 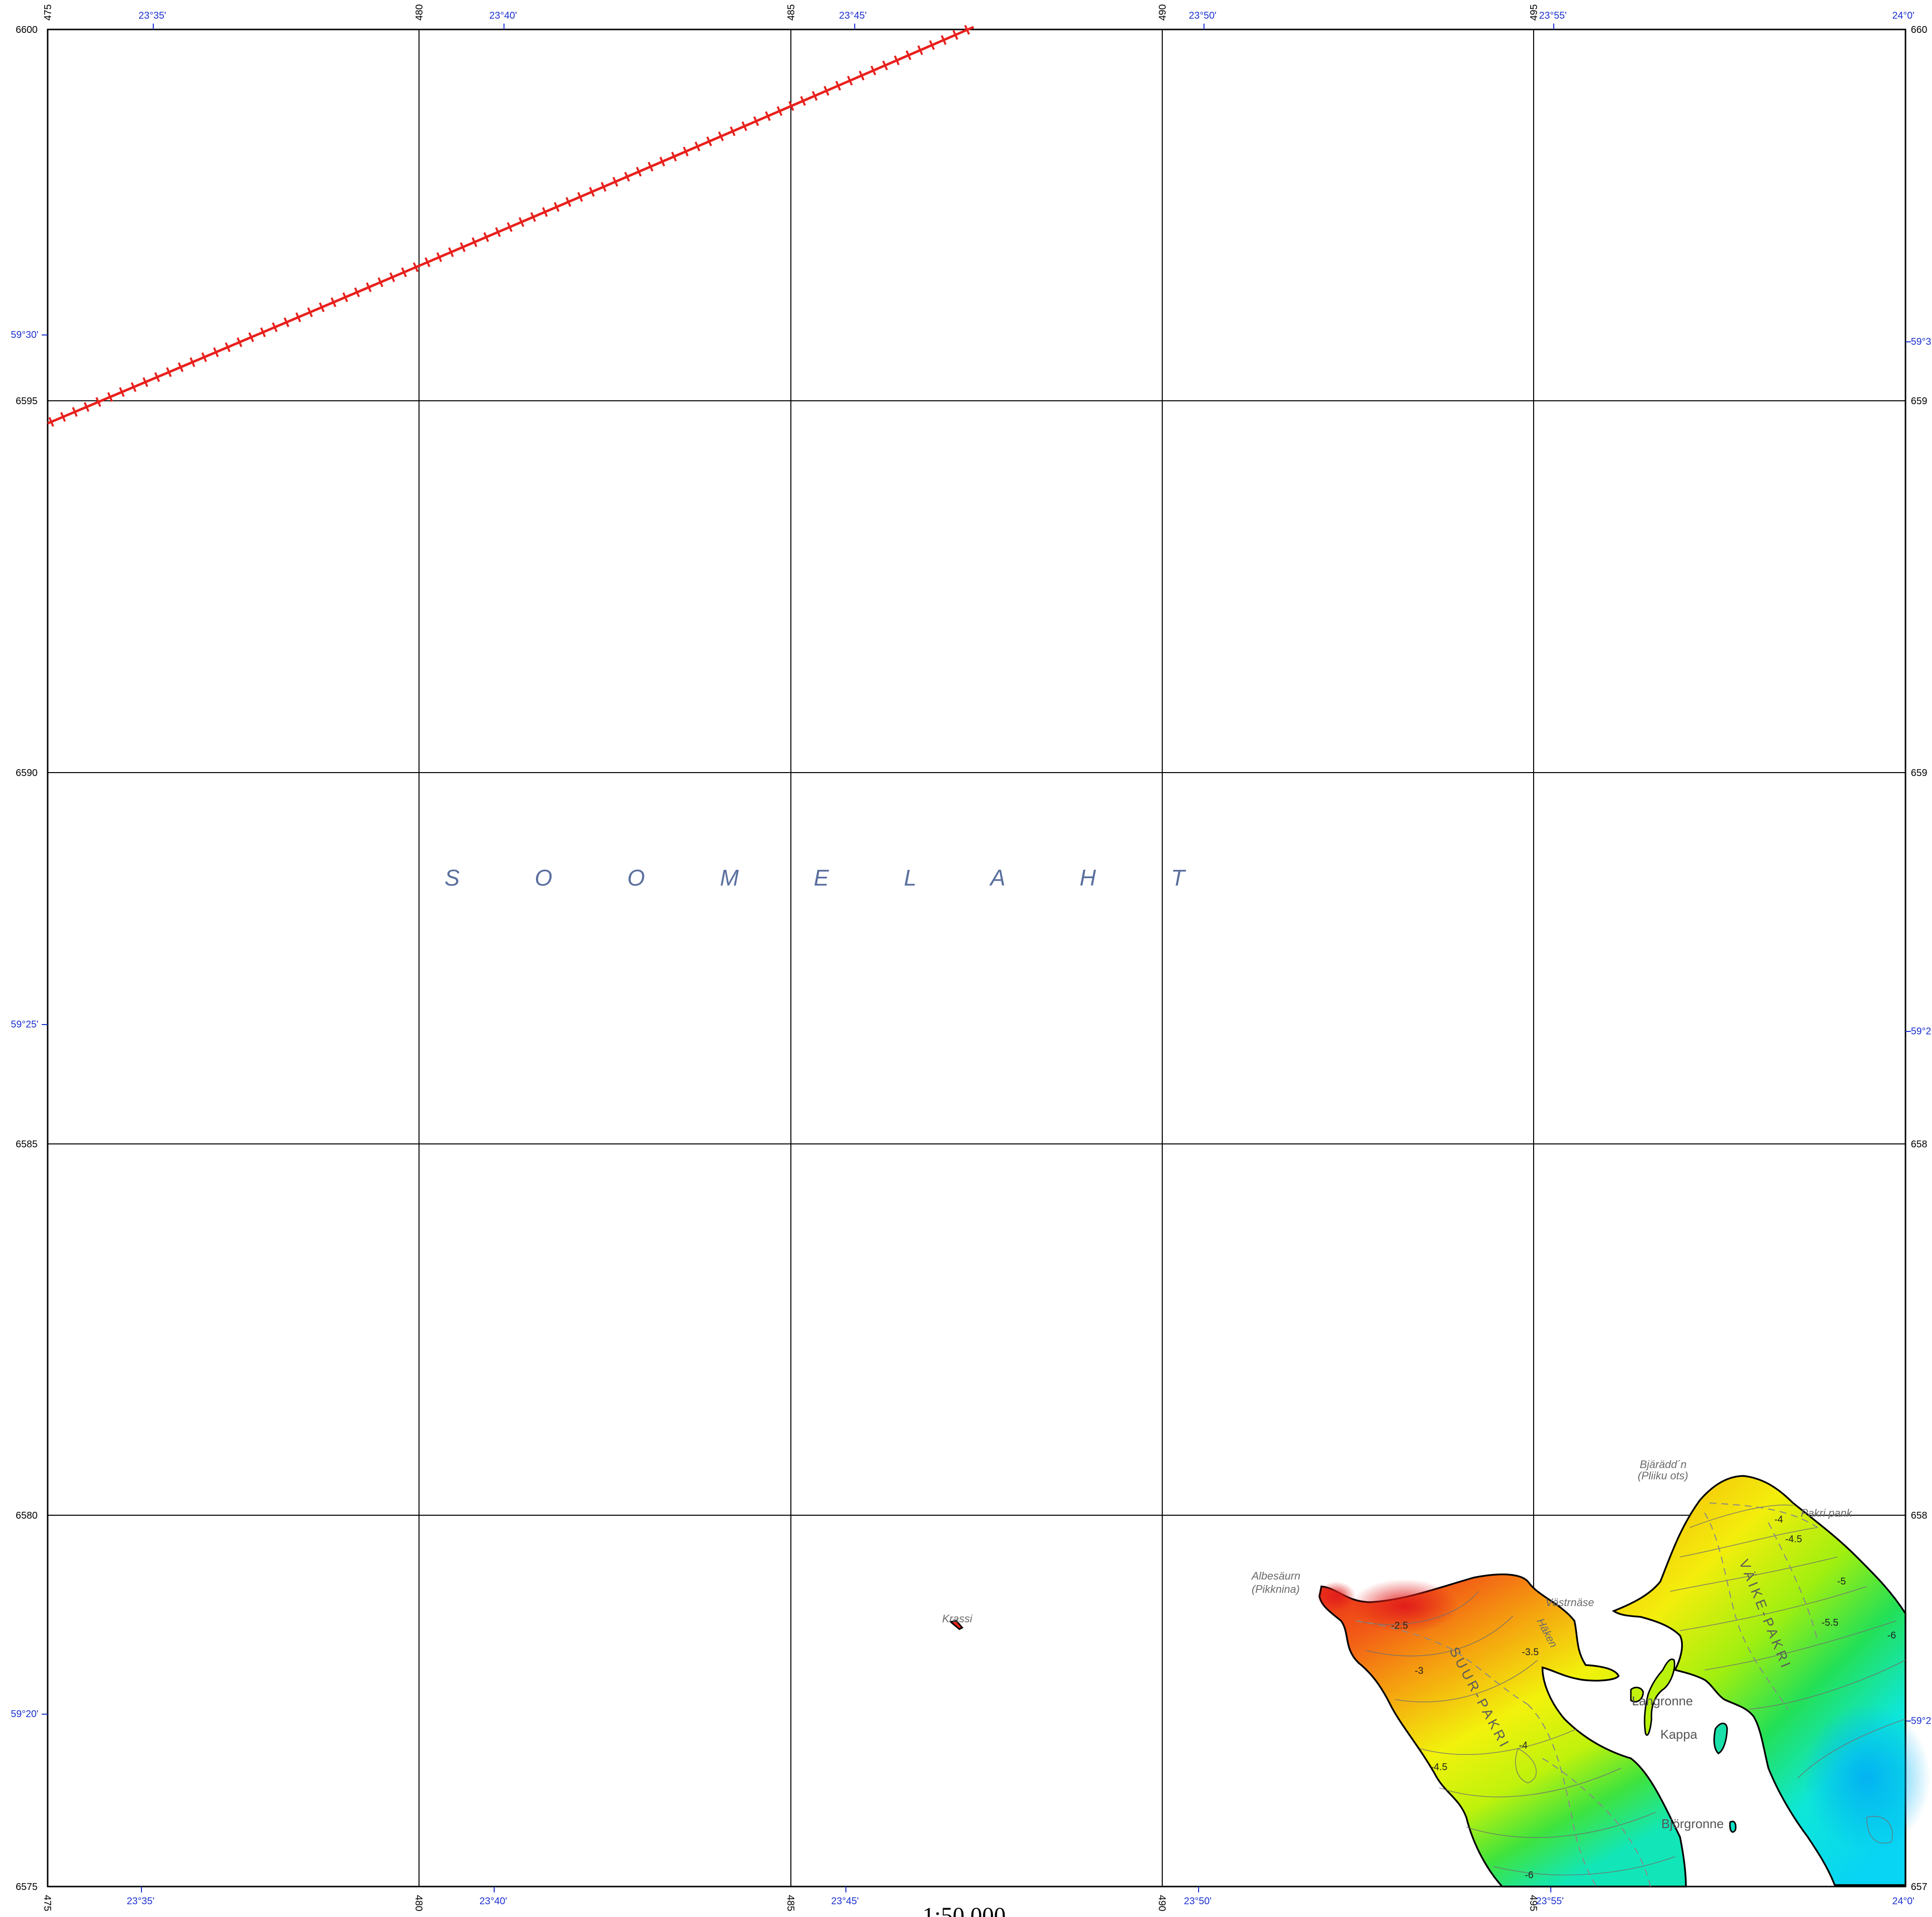 I want to click on vaike-pakri-island: VÄIKE-PAKRI, so click(x=1771, y=1680).